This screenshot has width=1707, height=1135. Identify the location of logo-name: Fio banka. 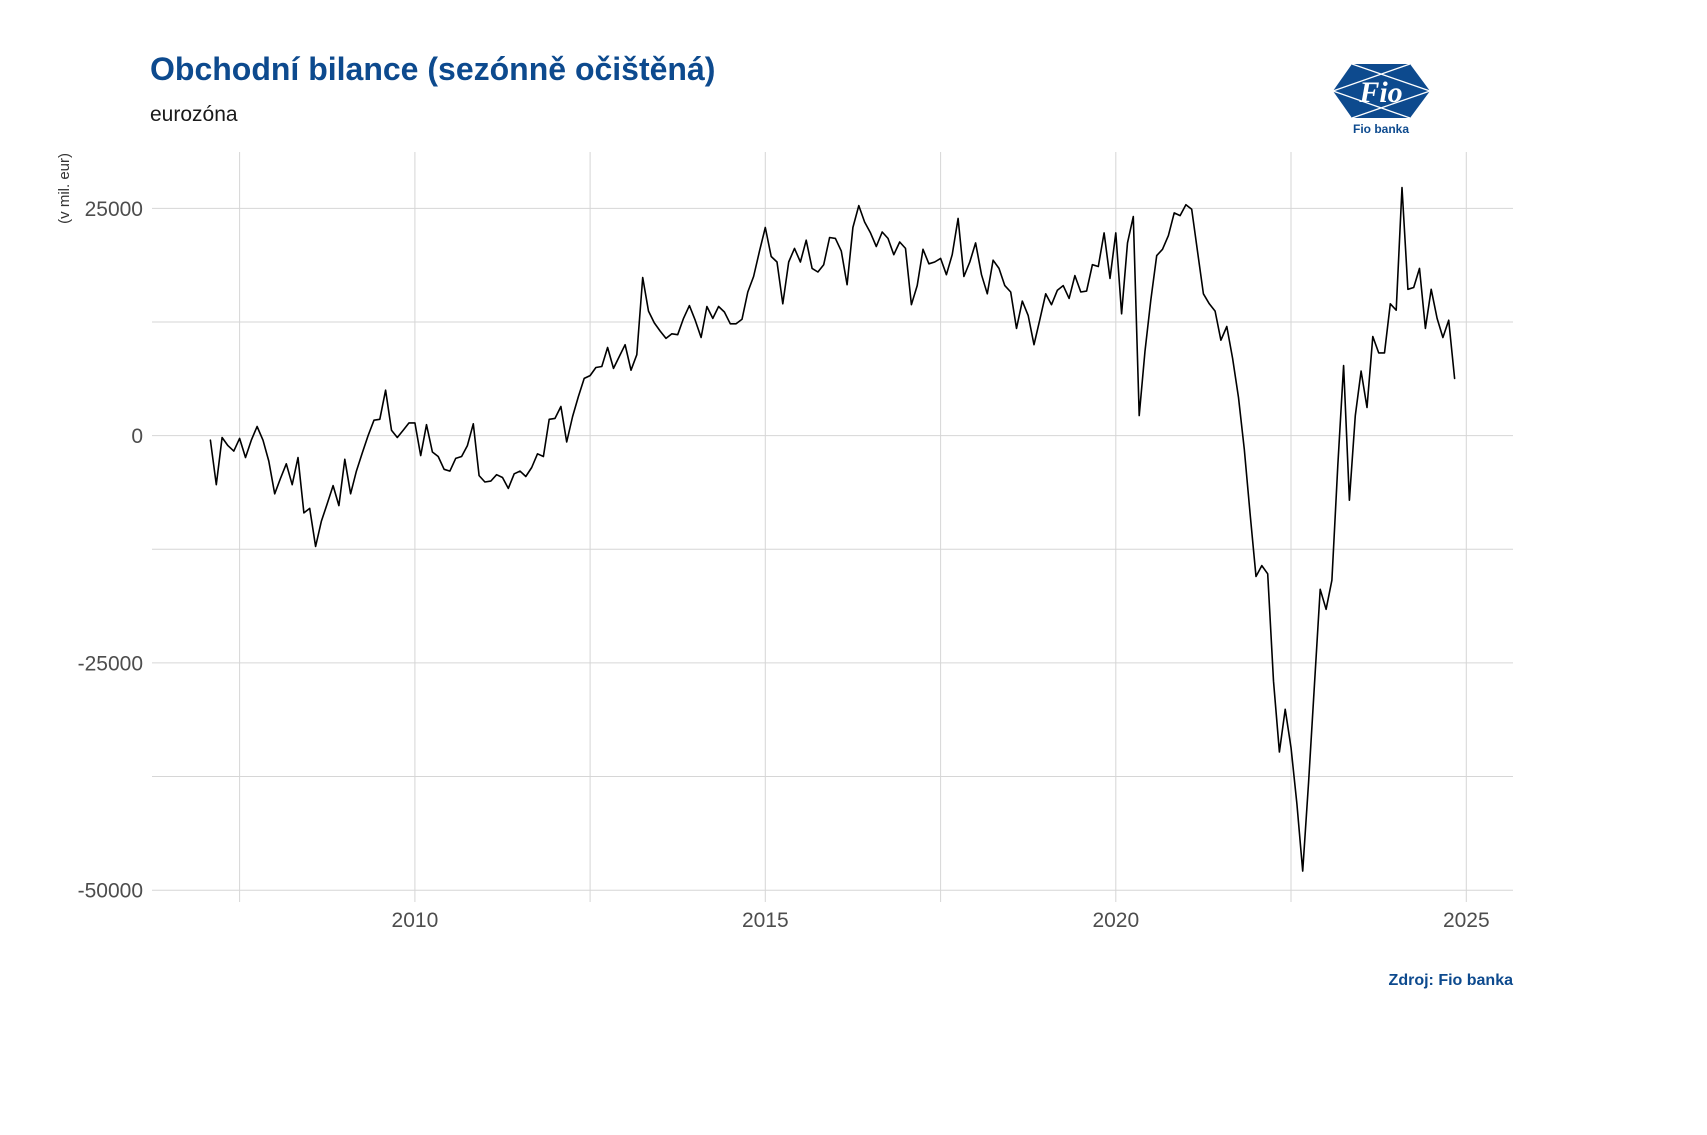
(1381, 129).